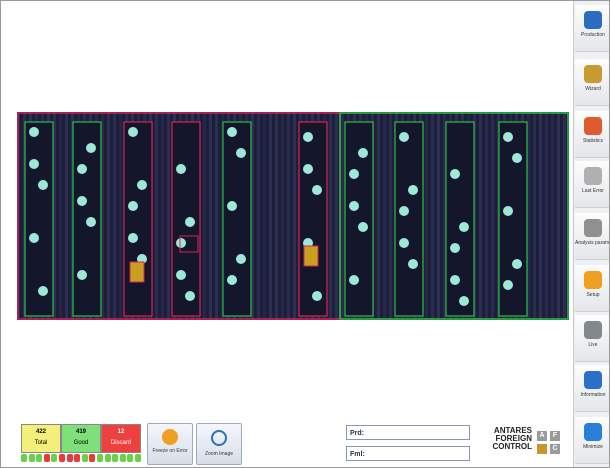 This screenshot has height=468, width=610. What do you see at coordinates (170, 437) in the screenshot?
I see `freeze-icon` at bounding box center [170, 437].